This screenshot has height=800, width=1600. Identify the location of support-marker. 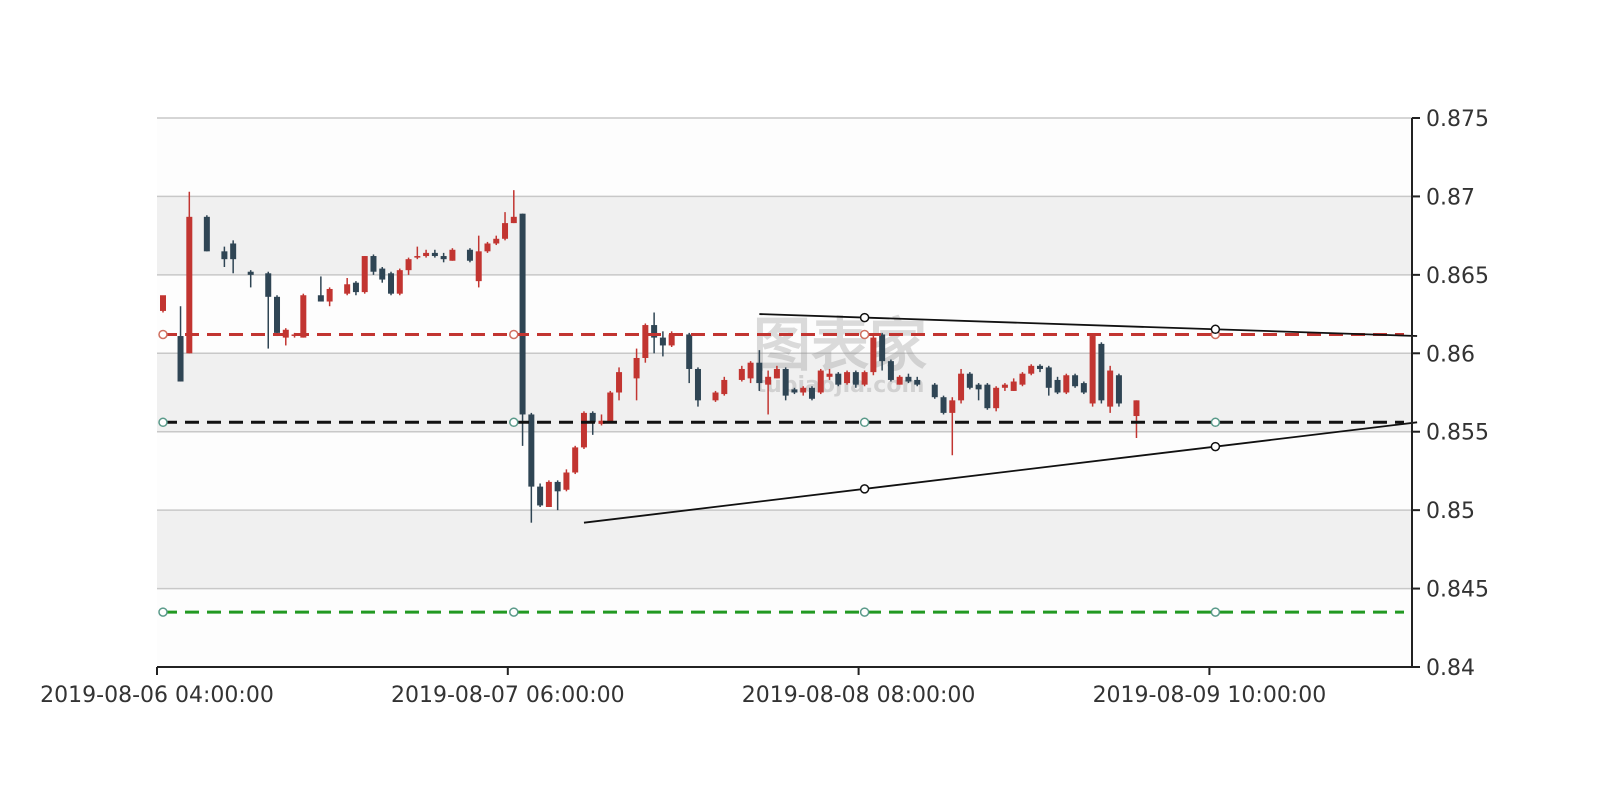
(514, 612).